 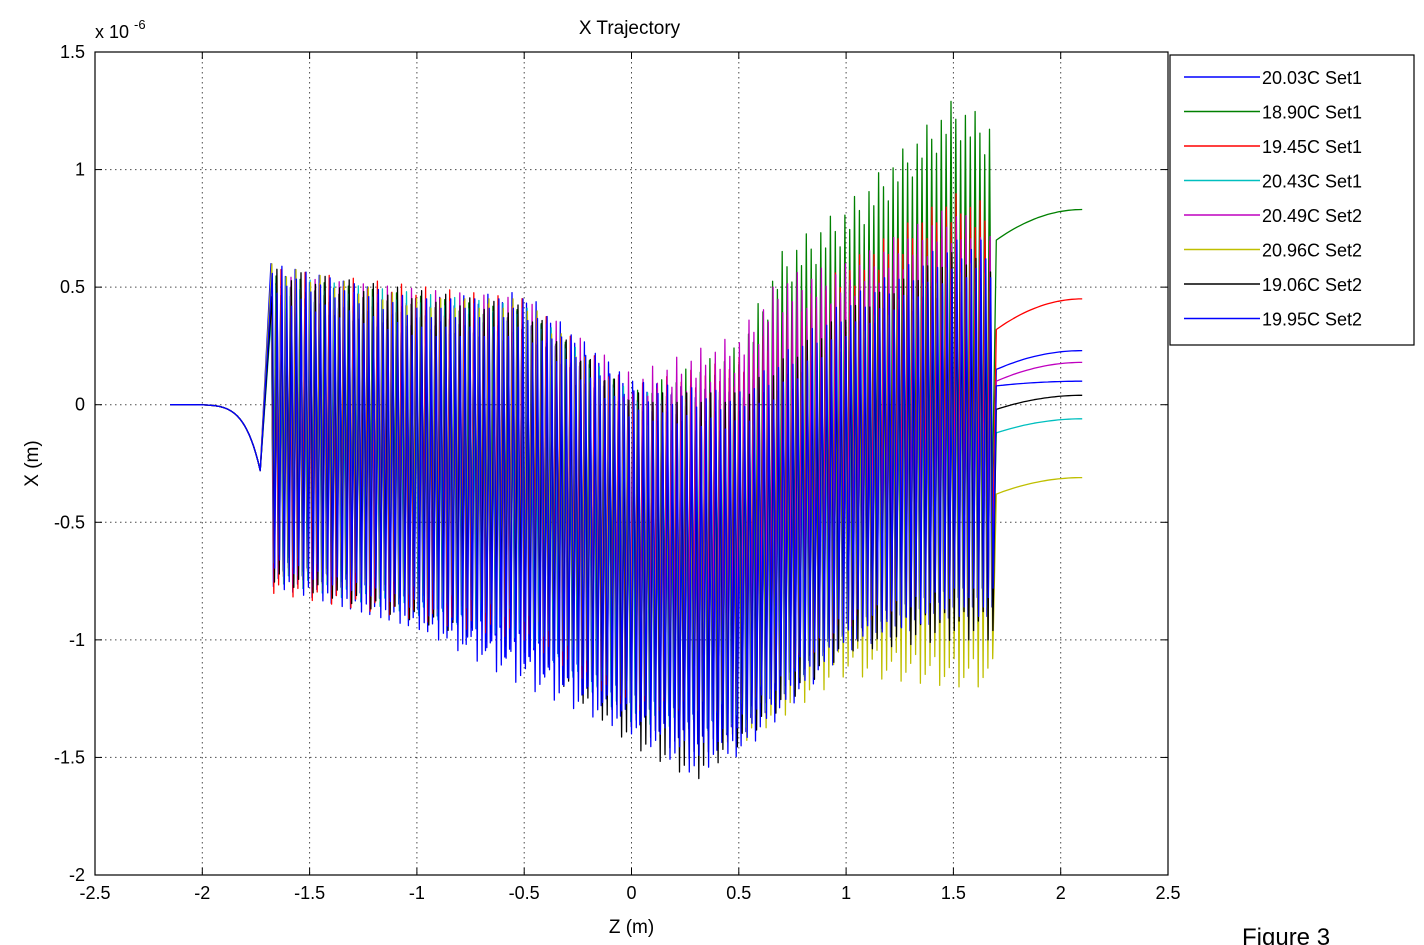 What do you see at coordinates (69, 757) in the screenshot?
I see `y-tick-label: -1.5` at bounding box center [69, 757].